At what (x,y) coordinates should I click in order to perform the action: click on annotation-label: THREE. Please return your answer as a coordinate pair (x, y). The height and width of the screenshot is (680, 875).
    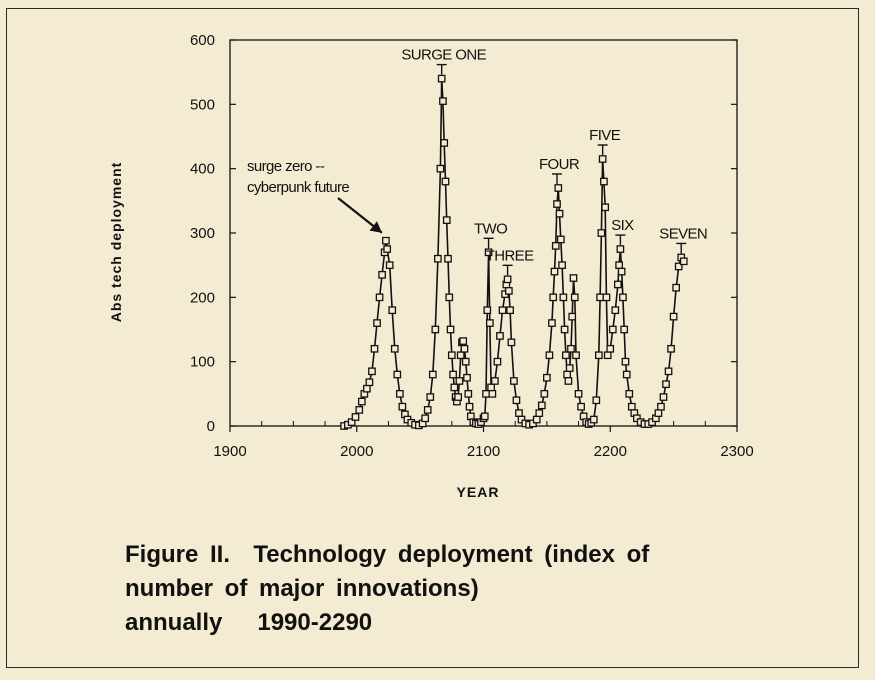
    Looking at the image, I should click on (510, 255).